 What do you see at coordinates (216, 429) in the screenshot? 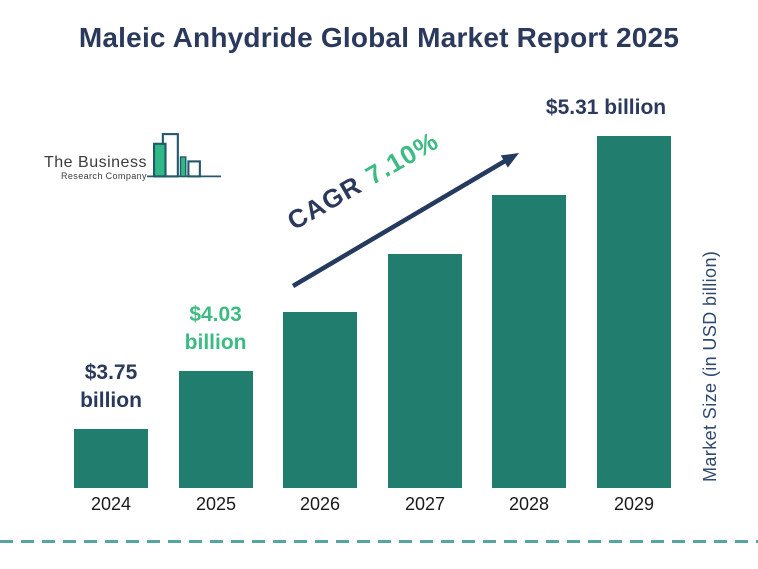
I see `bar-2025` at bounding box center [216, 429].